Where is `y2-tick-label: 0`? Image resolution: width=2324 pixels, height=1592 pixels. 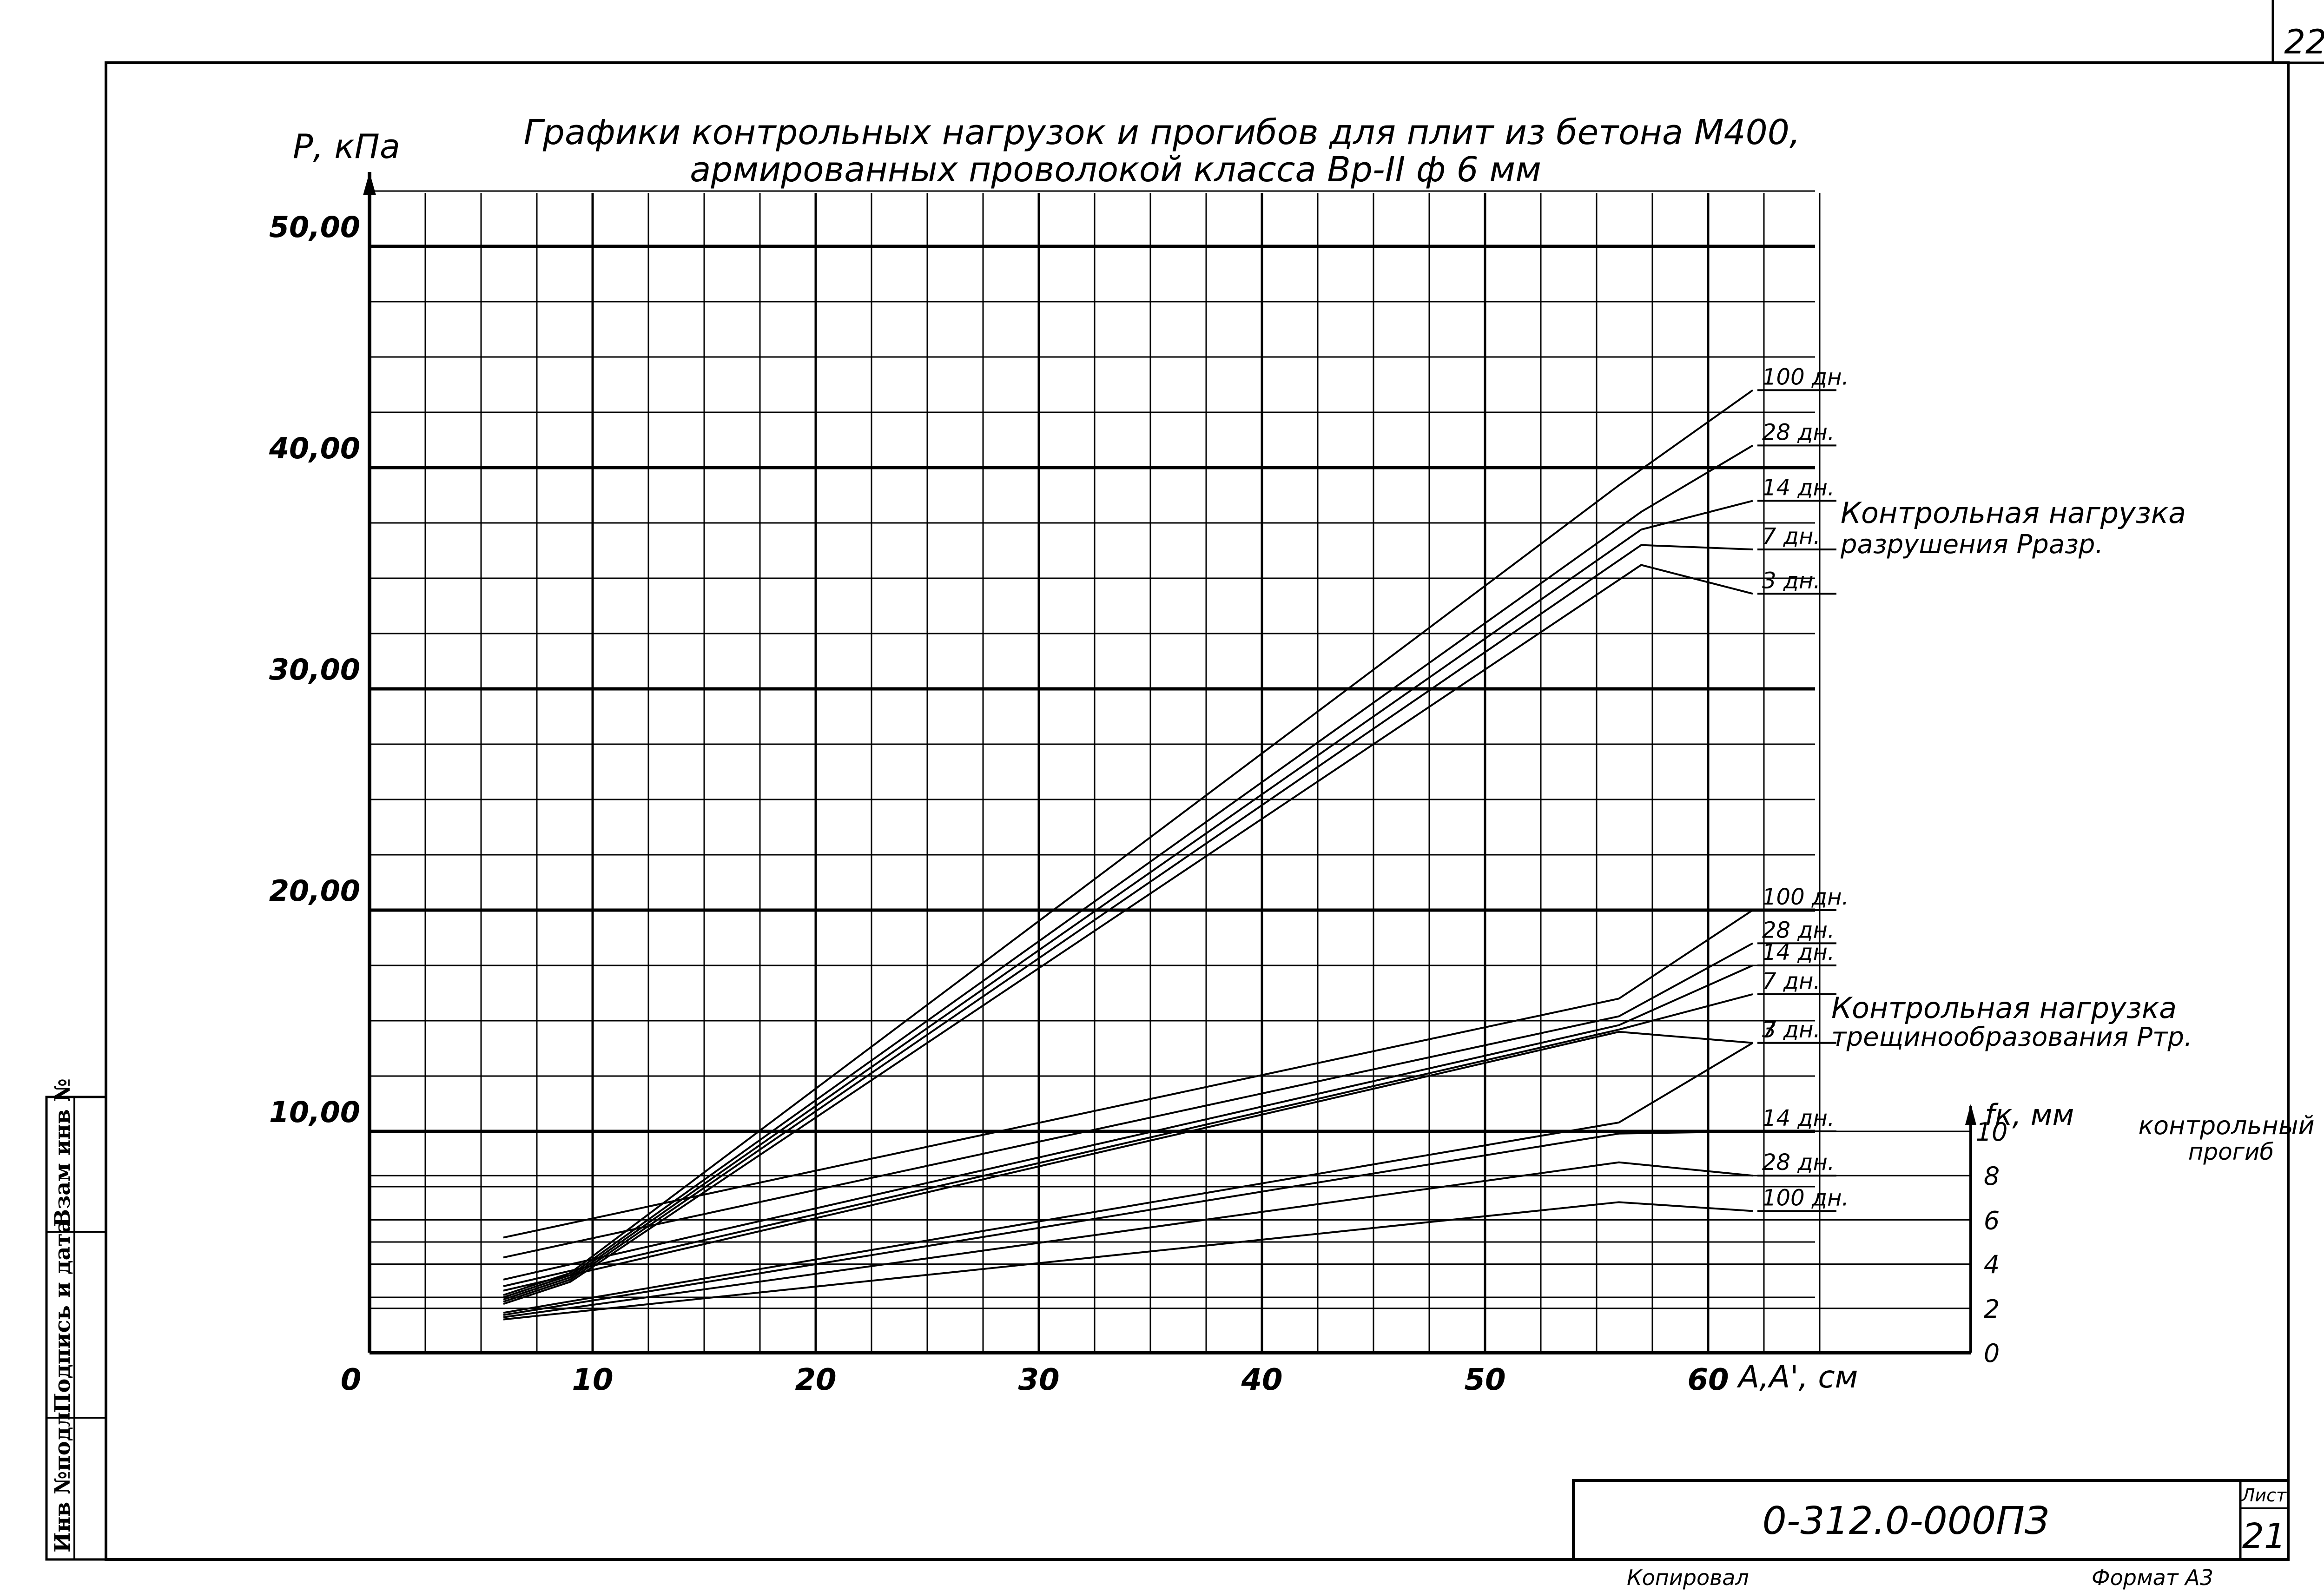
y2-tick-label: 0 is located at coordinates (1992, 1353).